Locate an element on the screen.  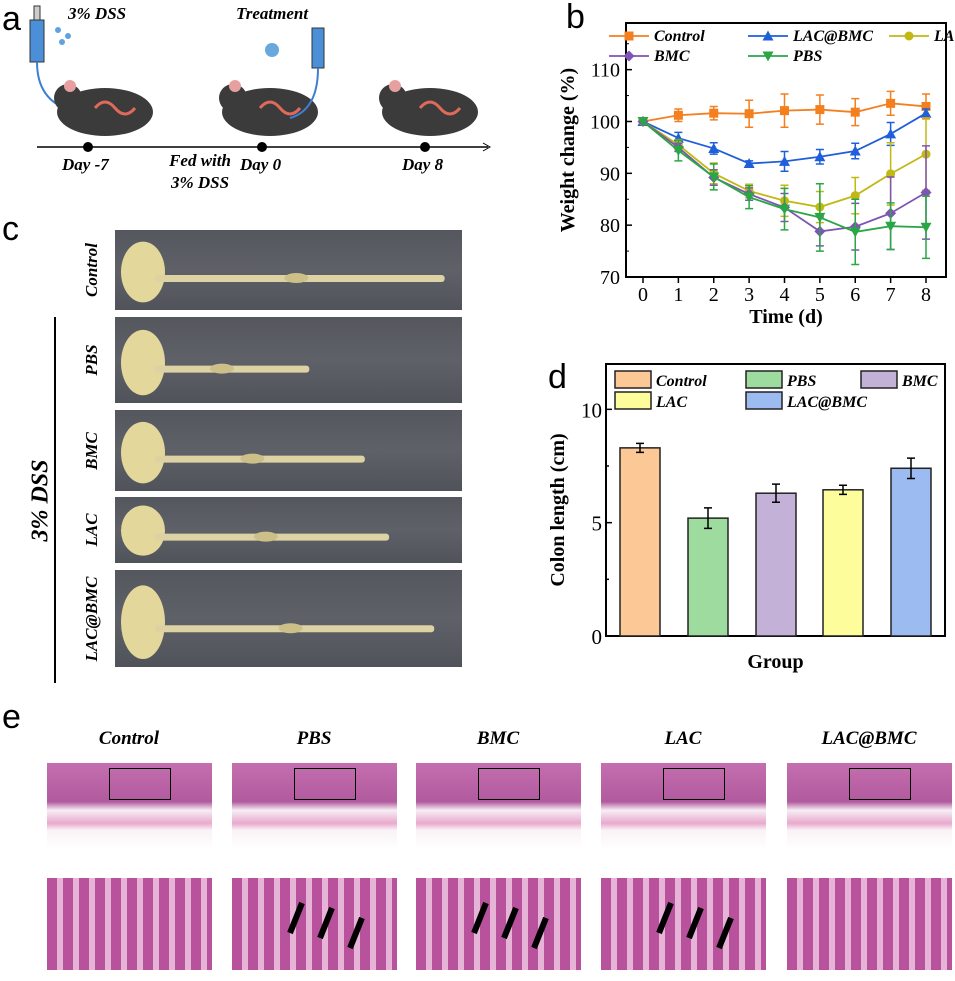
y-tick-label: 70 is located at coordinates (610, 278).